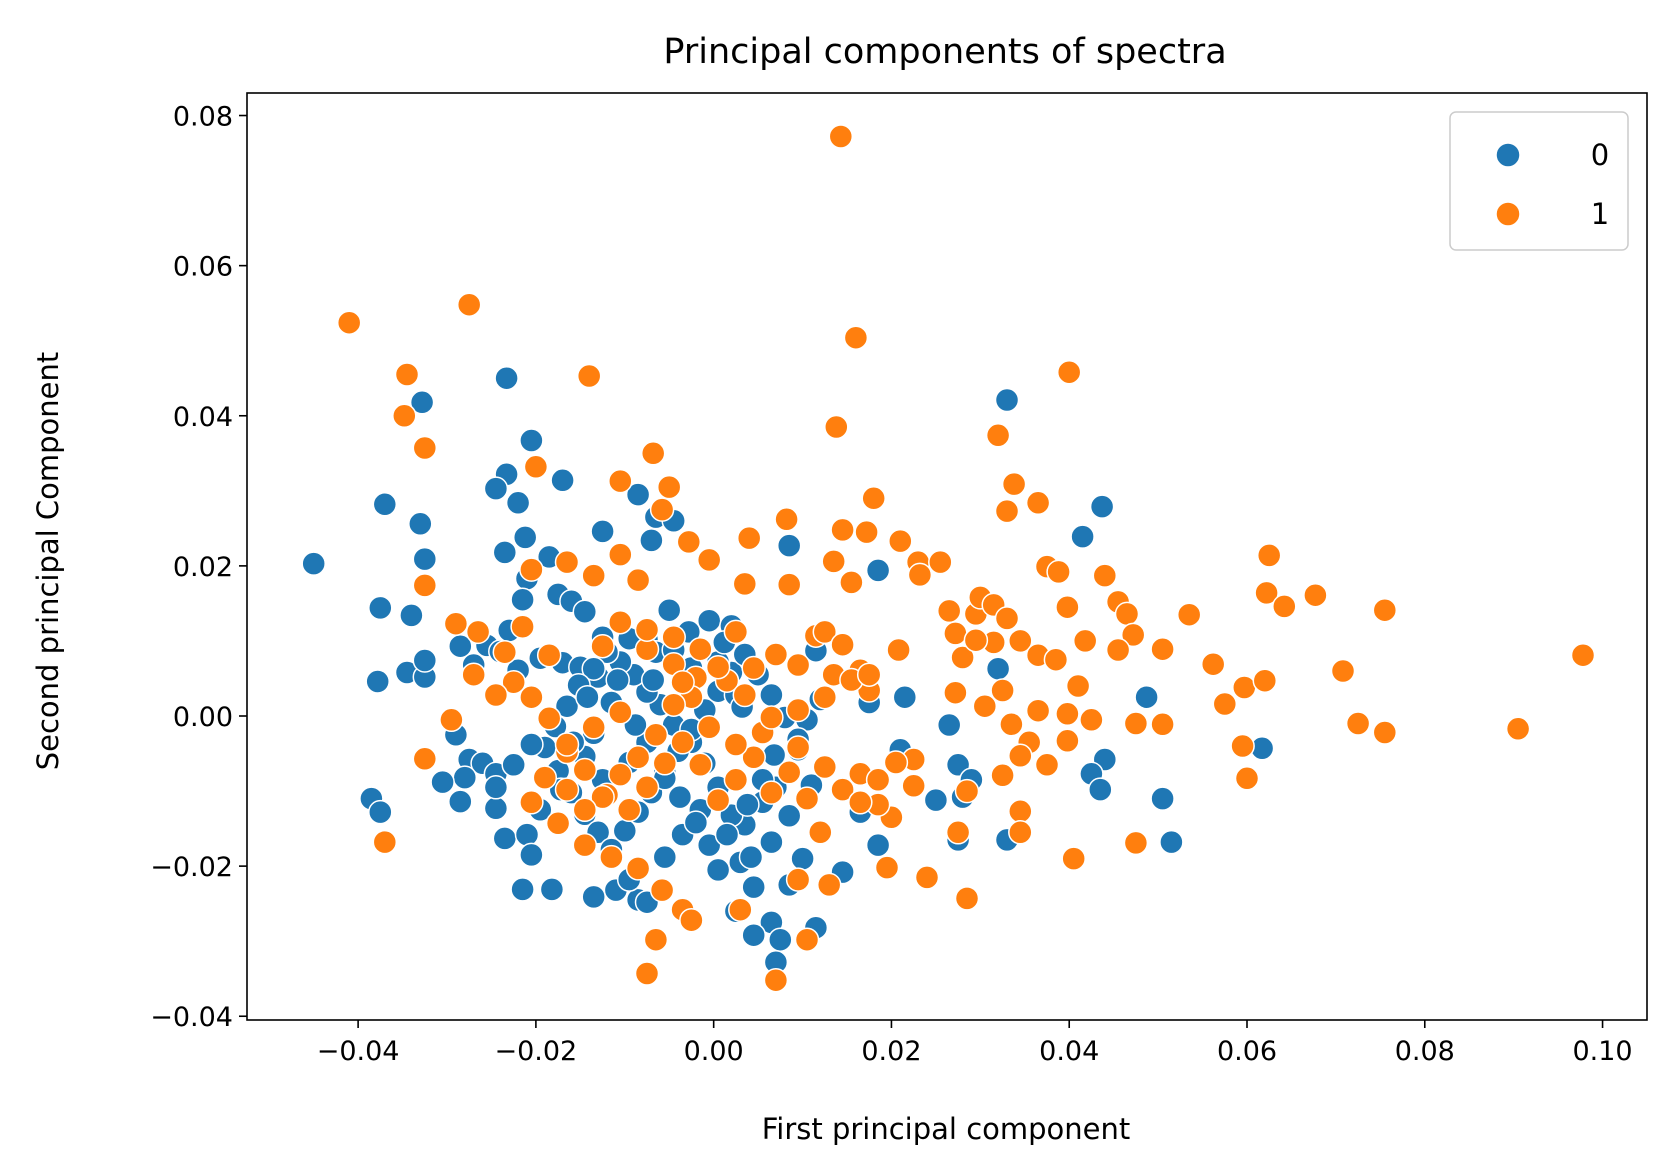  What do you see at coordinates (1602, 1051) in the screenshot?
I see `x-tick-label: 0.10` at bounding box center [1602, 1051].